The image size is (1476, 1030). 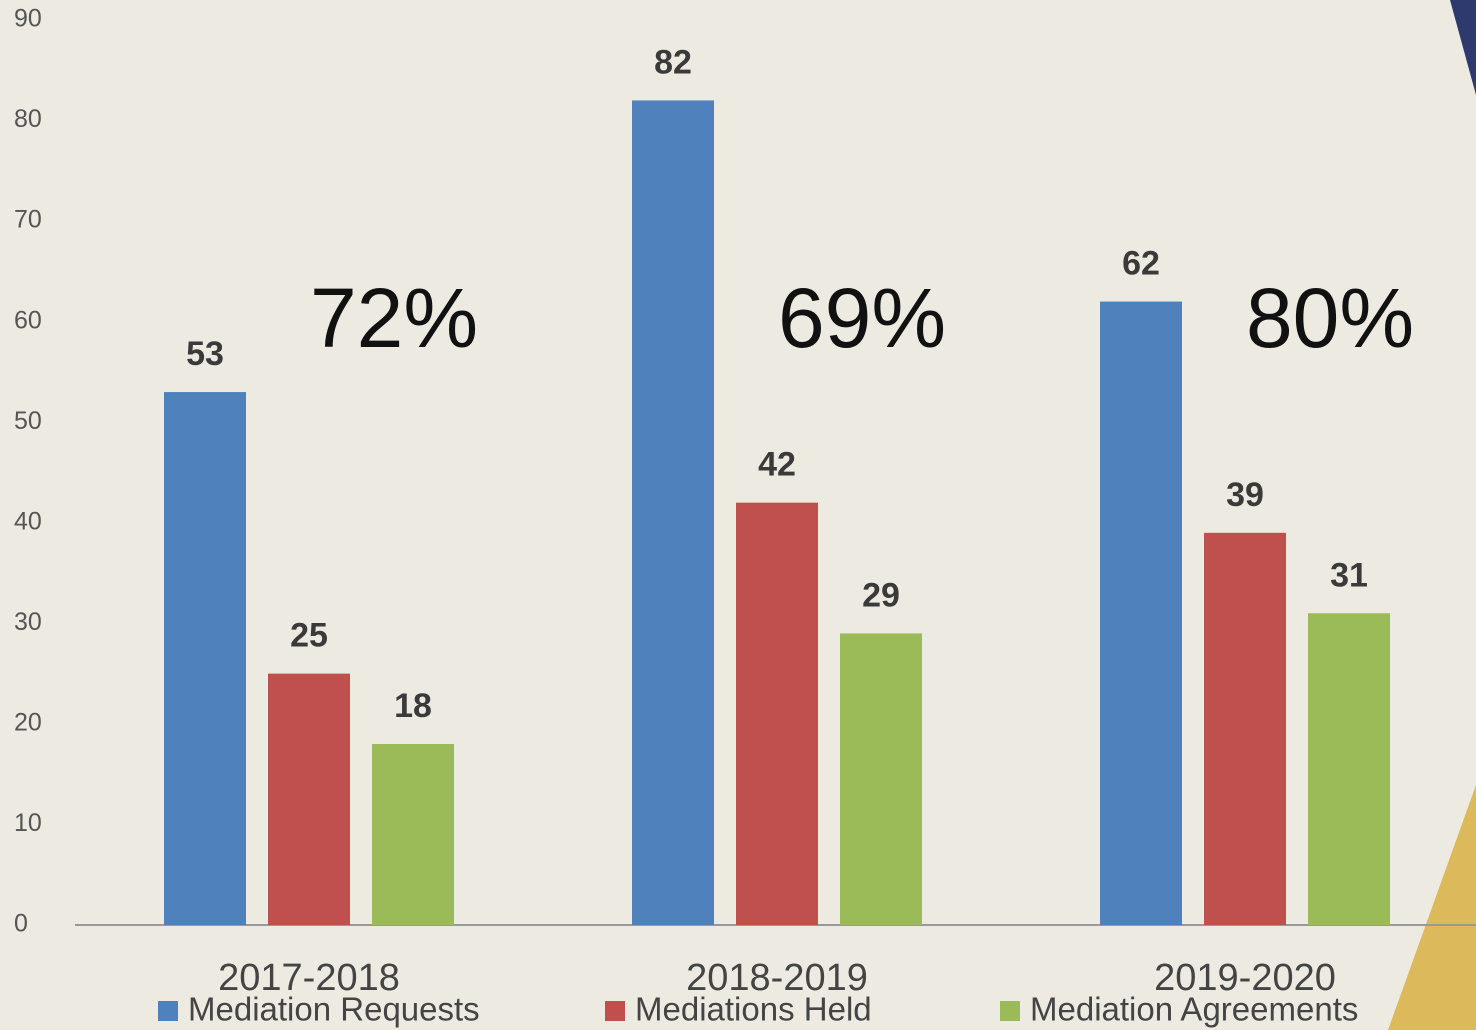 What do you see at coordinates (1432, 907) in the screenshot?
I see `decor-gold` at bounding box center [1432, 907].